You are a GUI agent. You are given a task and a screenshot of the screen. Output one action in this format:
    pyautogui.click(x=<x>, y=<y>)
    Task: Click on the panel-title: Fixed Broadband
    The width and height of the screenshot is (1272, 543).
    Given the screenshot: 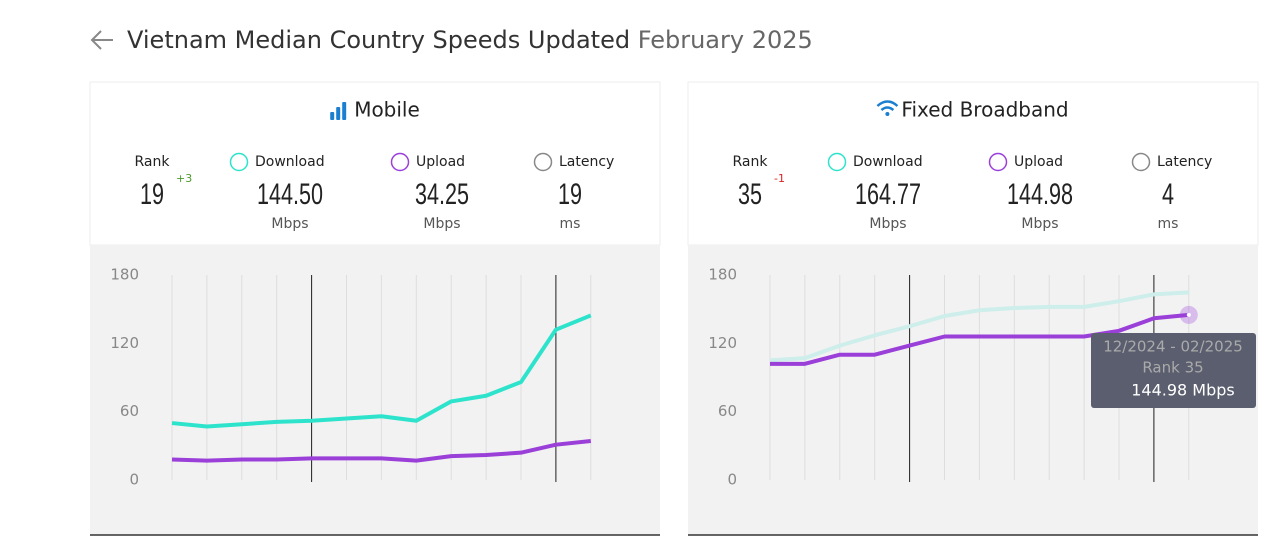 What is the action you would take?
    pyautogui.click(x=984, y=110)
    